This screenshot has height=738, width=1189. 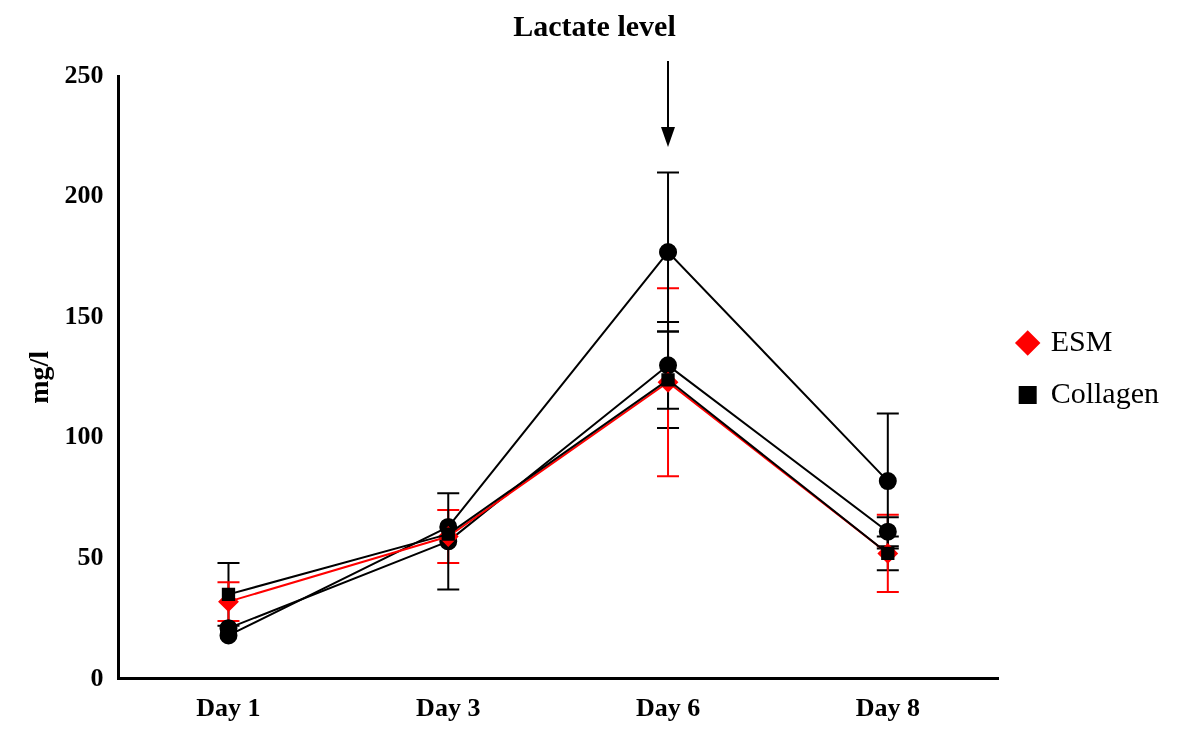 I want to click on y-tick-label: 250, so click(x=84, y=74).